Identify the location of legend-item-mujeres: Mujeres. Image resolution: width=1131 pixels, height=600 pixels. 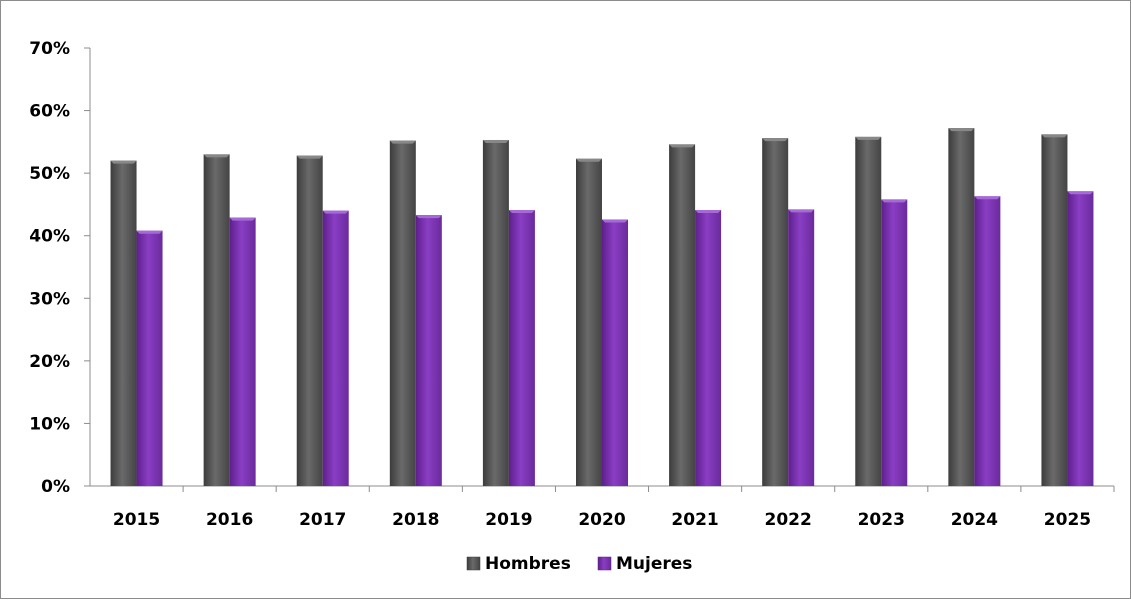
(644, 564).